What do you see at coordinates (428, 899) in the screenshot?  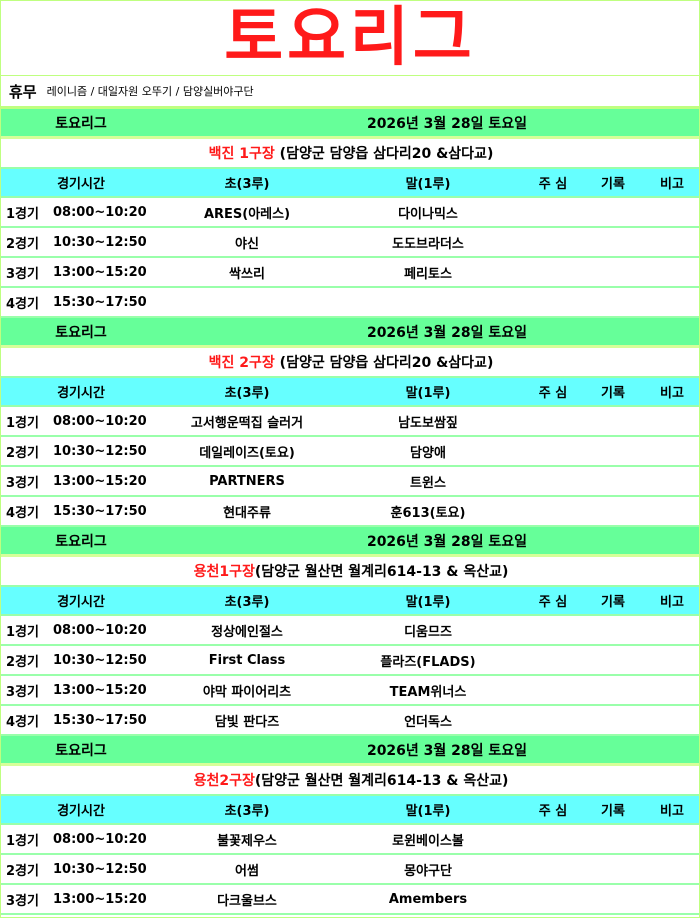 I see `away-team: Amembers` at bounding box center [428, 899].